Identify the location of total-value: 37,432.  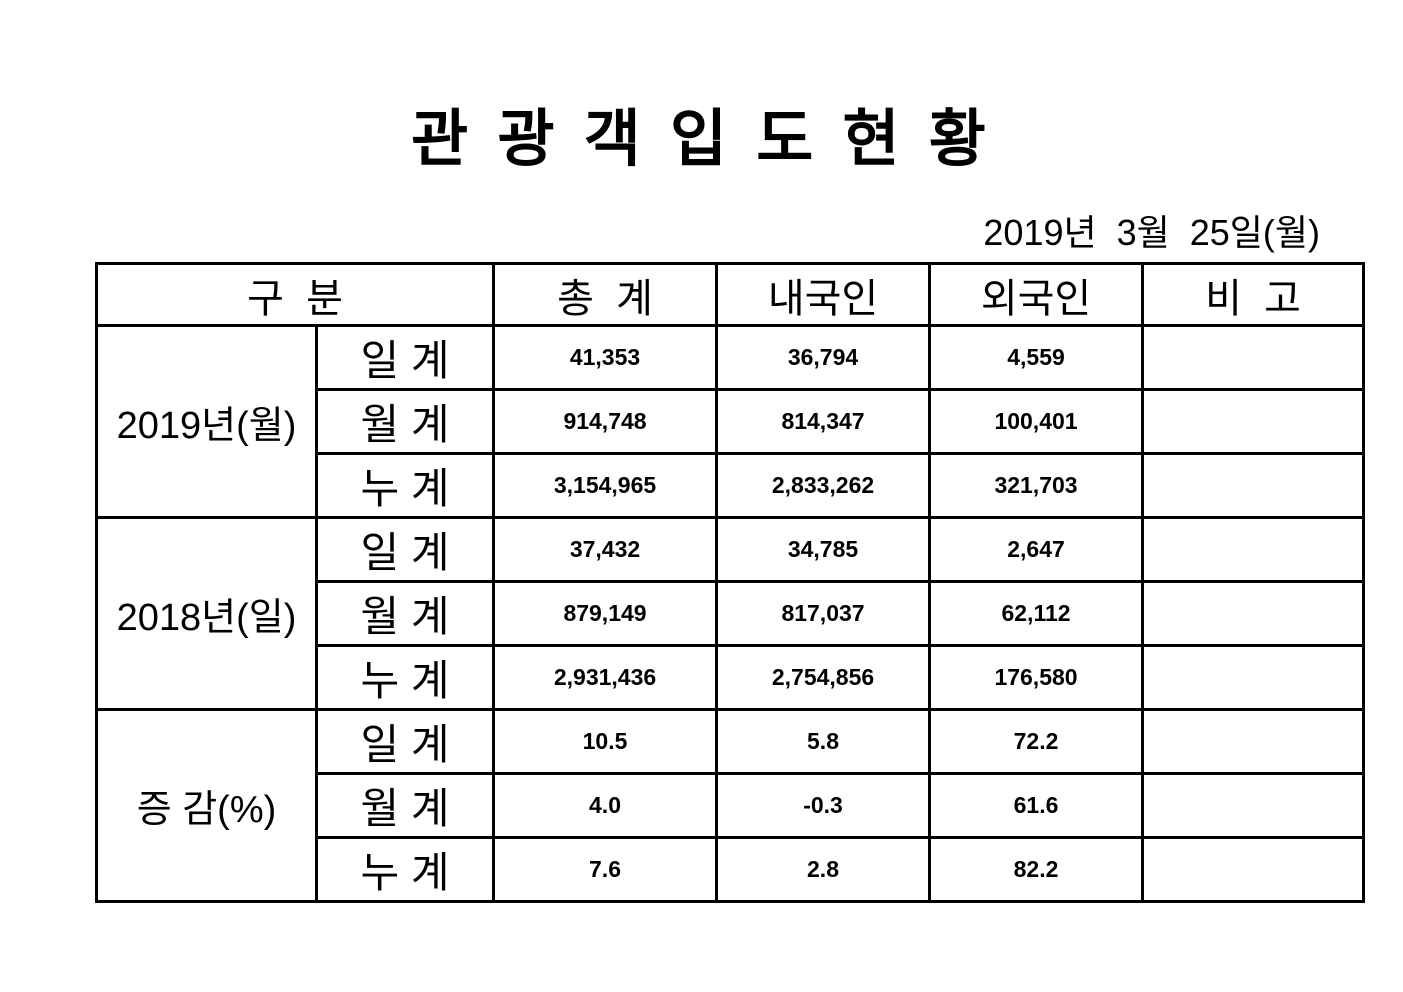
(605, 549).